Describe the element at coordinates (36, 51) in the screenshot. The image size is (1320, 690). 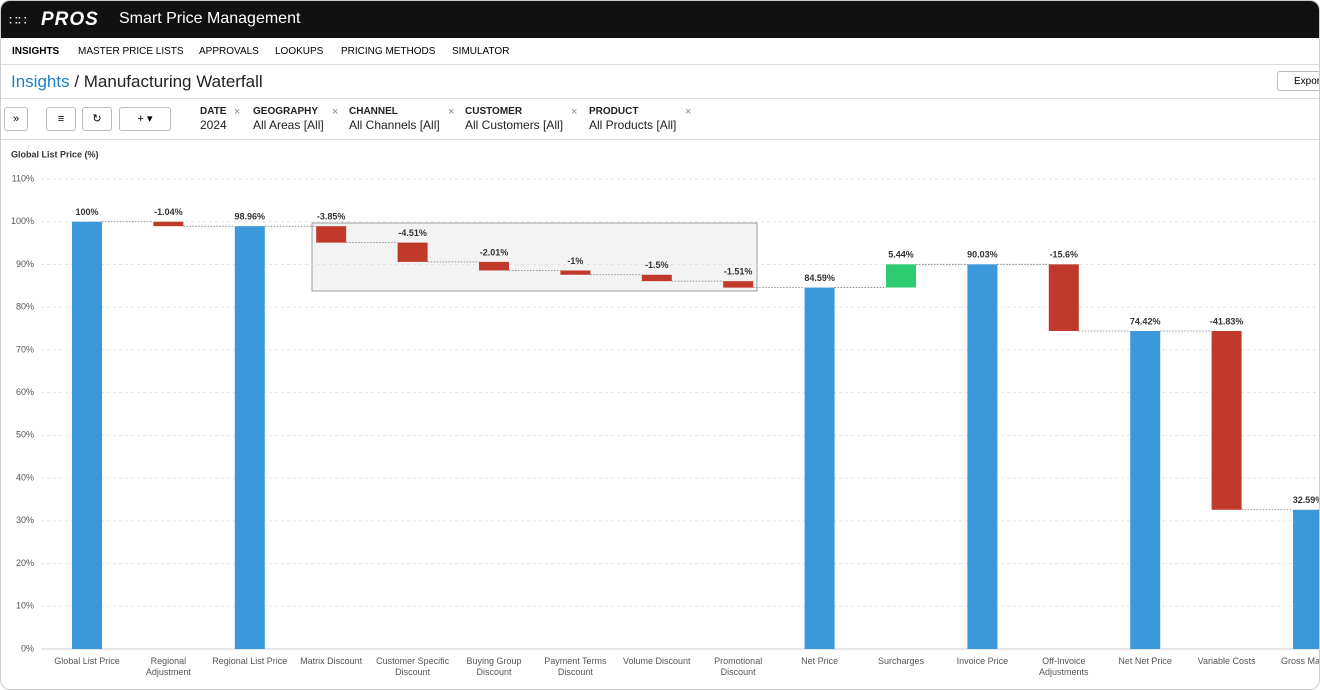
I see `nav-item: INSIGHTS` at that location.